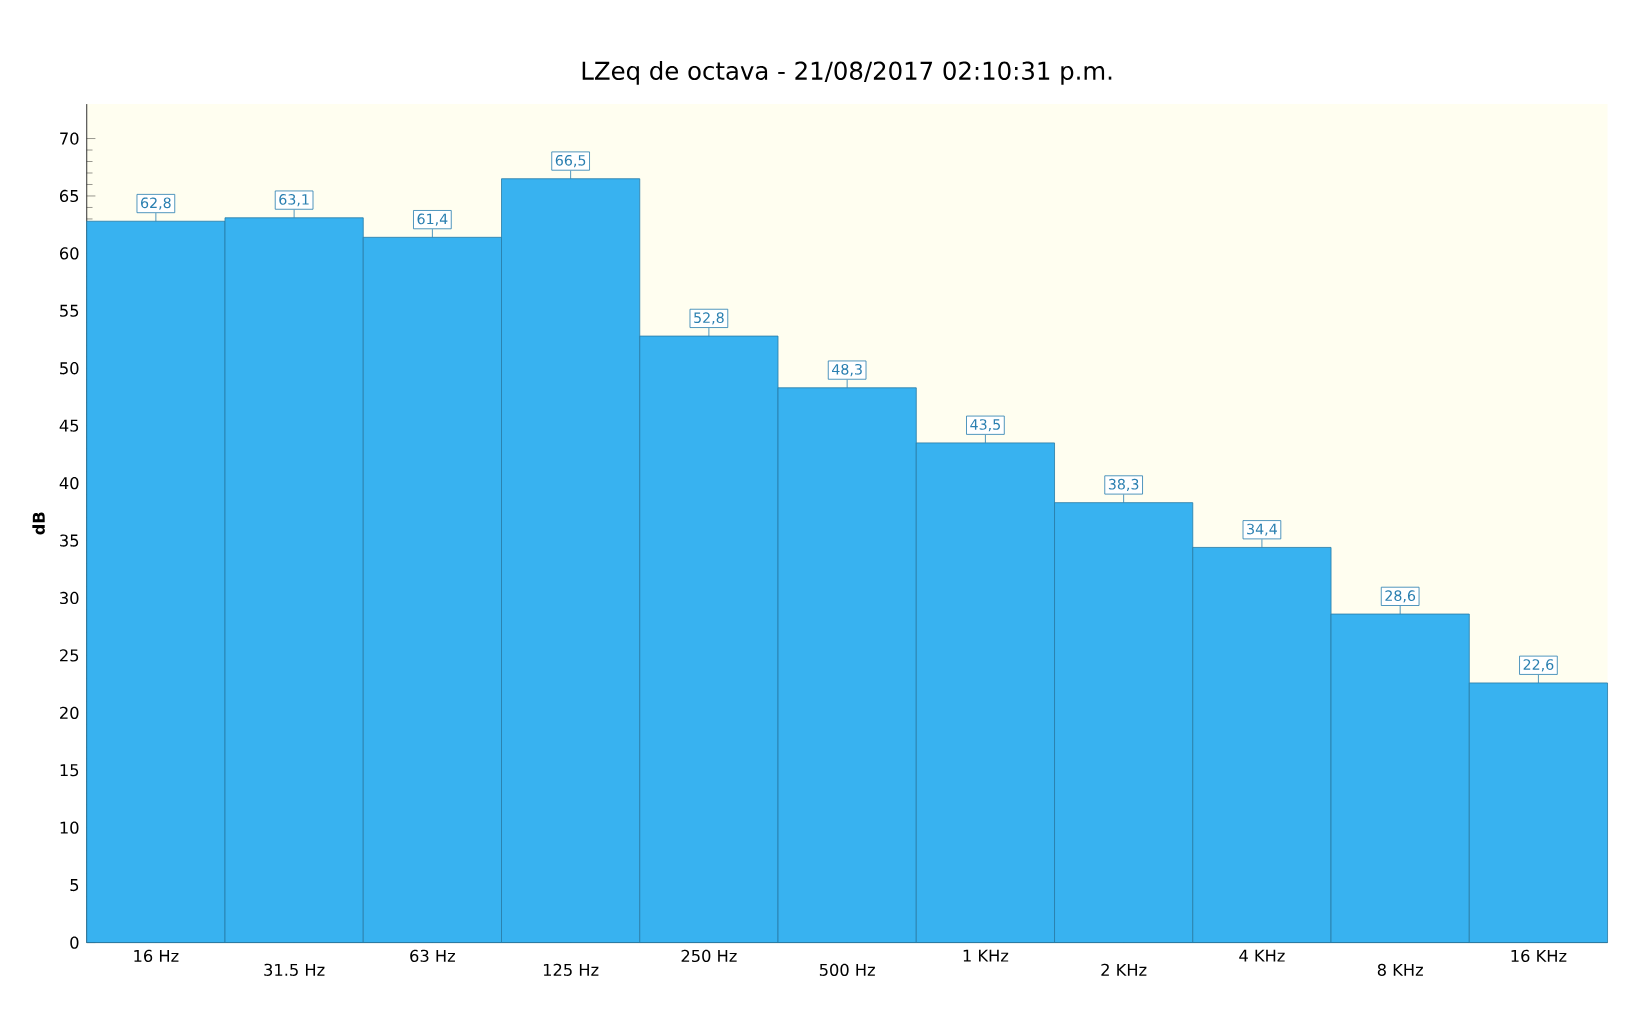 The width and height of the screenshot is (1648, 1018). Describe the element at coordinates (570, 161) in the screenshot. I see `data-label: 66,5` at that location.